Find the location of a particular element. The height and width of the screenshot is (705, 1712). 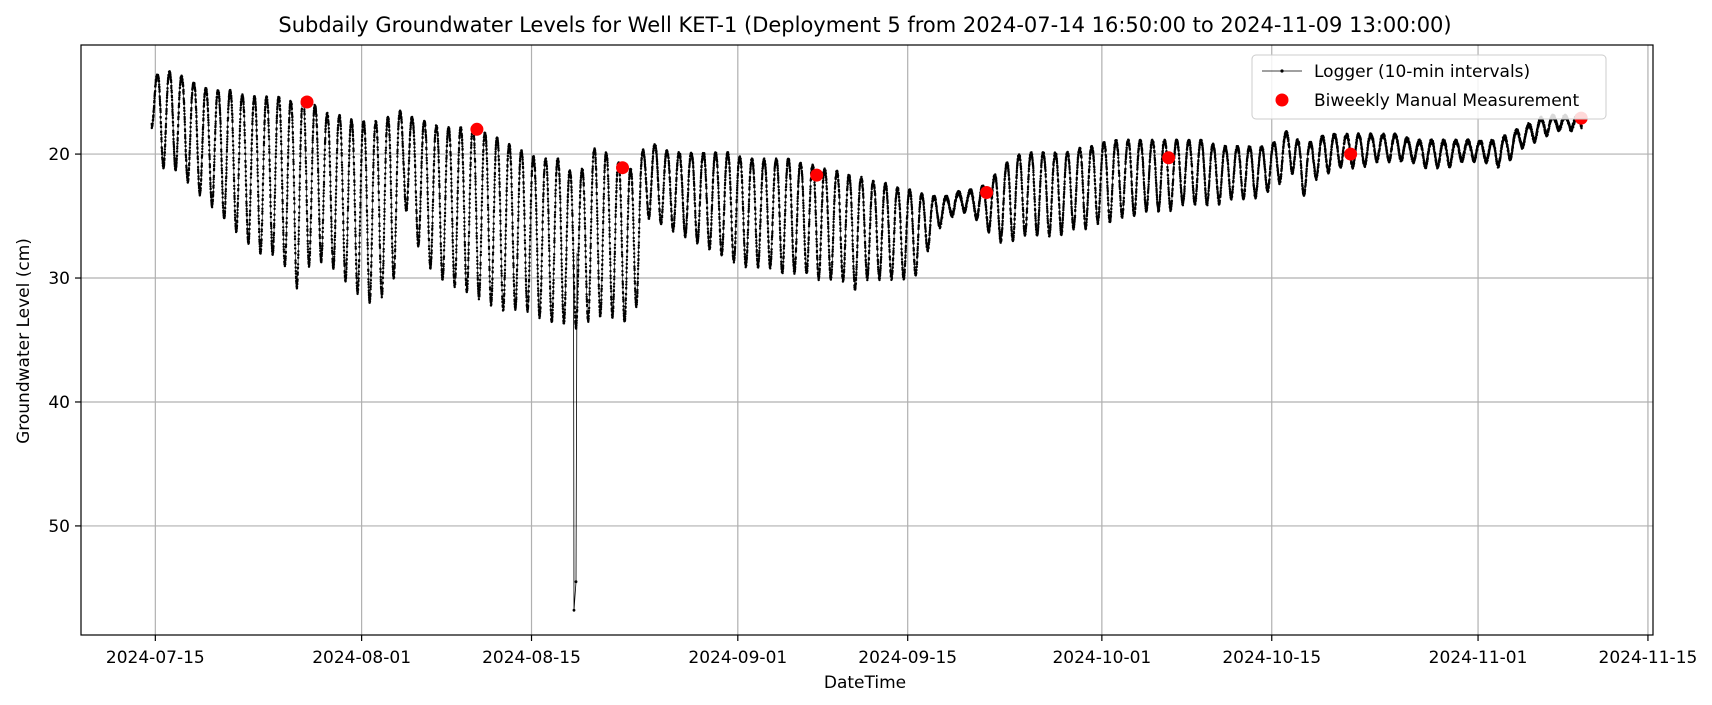

legend-logger-marker is located at coordinates (1282, 71).